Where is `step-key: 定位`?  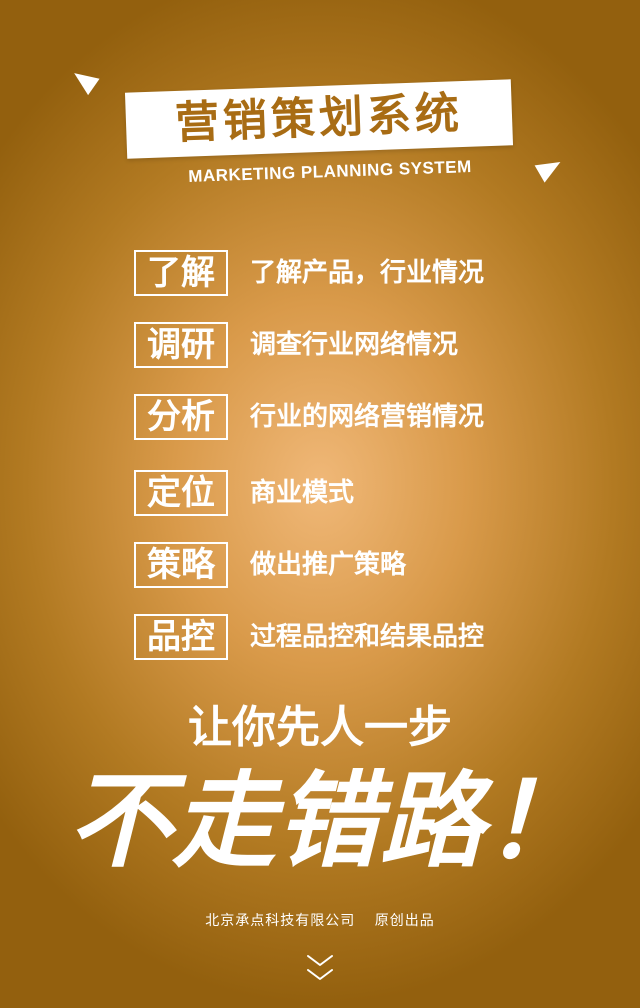 step-key: 定位 is located at coordinates (181, 493).